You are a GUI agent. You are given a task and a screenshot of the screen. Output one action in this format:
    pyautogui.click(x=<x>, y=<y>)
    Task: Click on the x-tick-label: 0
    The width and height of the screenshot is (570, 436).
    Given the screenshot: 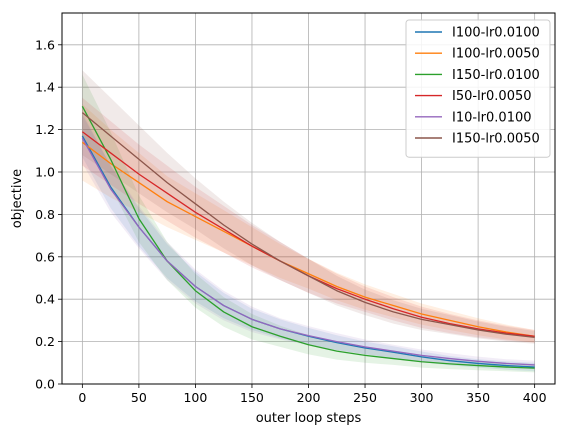 What is the action you would take?
    pyautogui.click(x=82, y=397)
    